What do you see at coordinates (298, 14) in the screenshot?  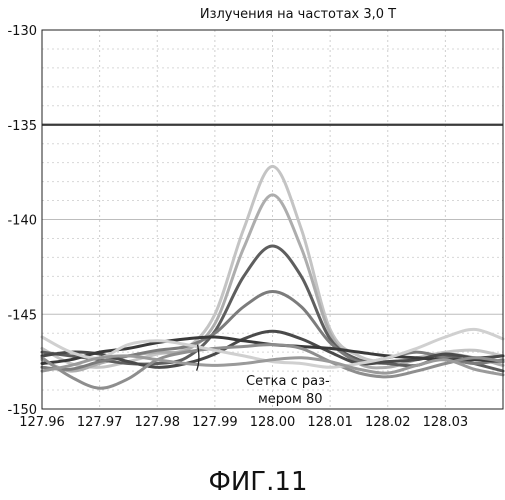 I see `chart-title: Излучения на частотах 3,0 Т` at bounding box center [298, 14].